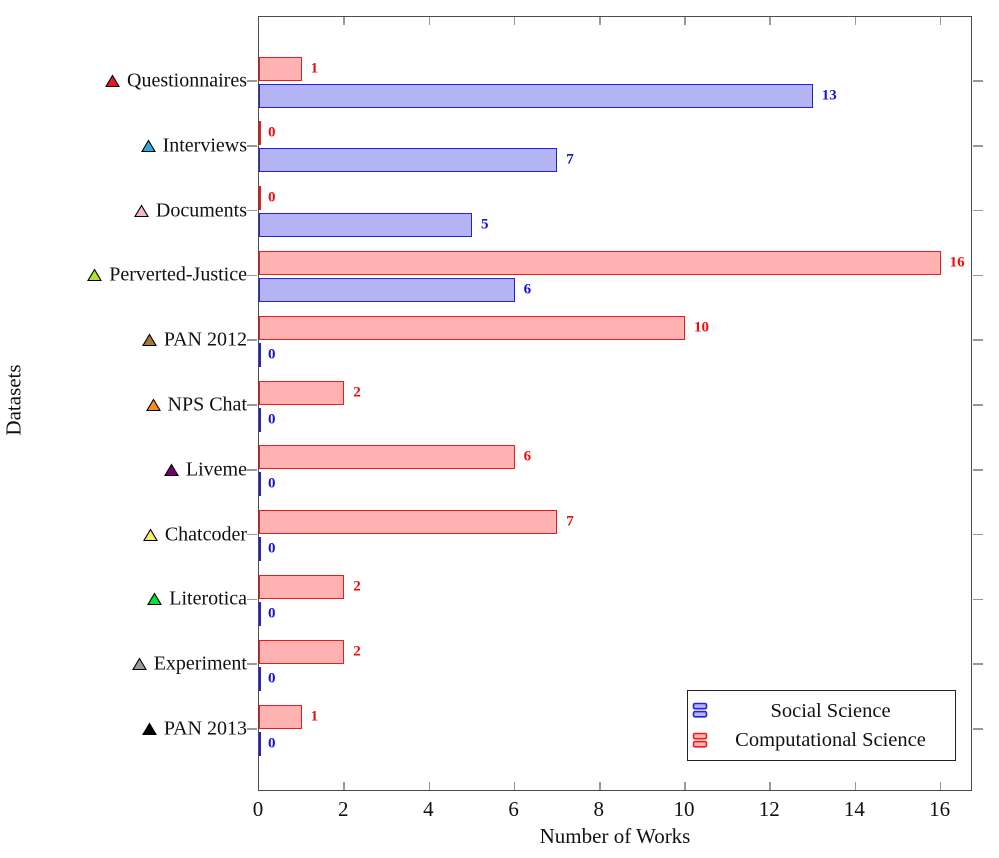 This screenshot has width=999, height=858. I want to click on category-label-text: Documents, so click(201, 210).